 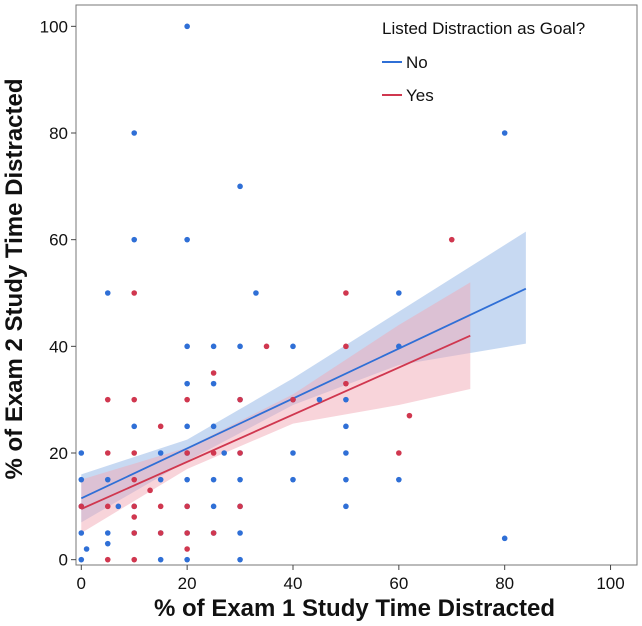 What do you see at coordinates (14, 278) in the screenshot?
I see `y-axis-title: % of Exam 2 Study Time Distracted` at bounding box center [14, 278].